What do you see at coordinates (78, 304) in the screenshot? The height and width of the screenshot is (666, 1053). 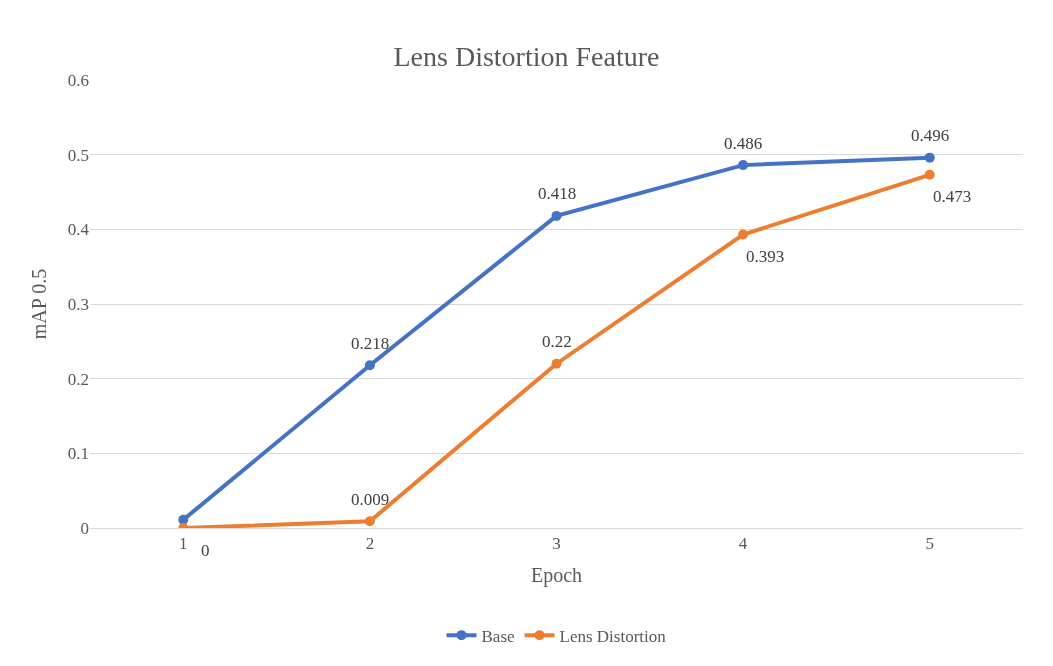 I see `y-tick-label: 0.3` at bounding box center [78, 304].